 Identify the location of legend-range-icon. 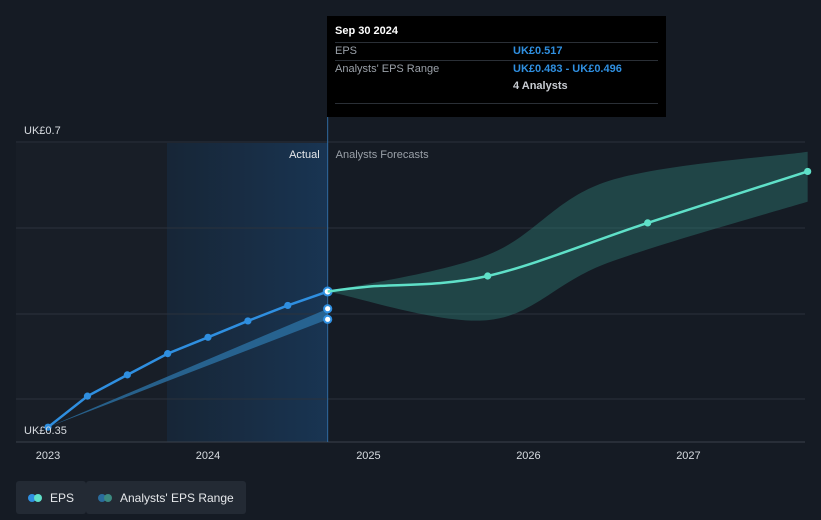
(105, 497).